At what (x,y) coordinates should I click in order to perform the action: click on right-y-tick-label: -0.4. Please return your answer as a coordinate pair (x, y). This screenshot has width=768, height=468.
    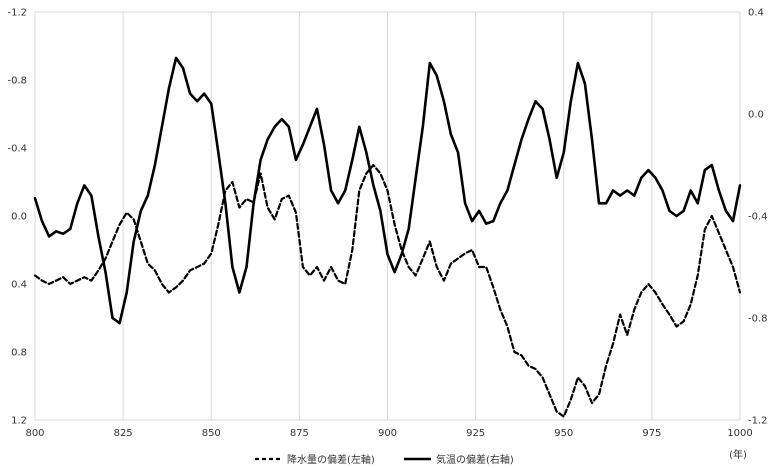
    Looking at the image, I should click on (758, 217).